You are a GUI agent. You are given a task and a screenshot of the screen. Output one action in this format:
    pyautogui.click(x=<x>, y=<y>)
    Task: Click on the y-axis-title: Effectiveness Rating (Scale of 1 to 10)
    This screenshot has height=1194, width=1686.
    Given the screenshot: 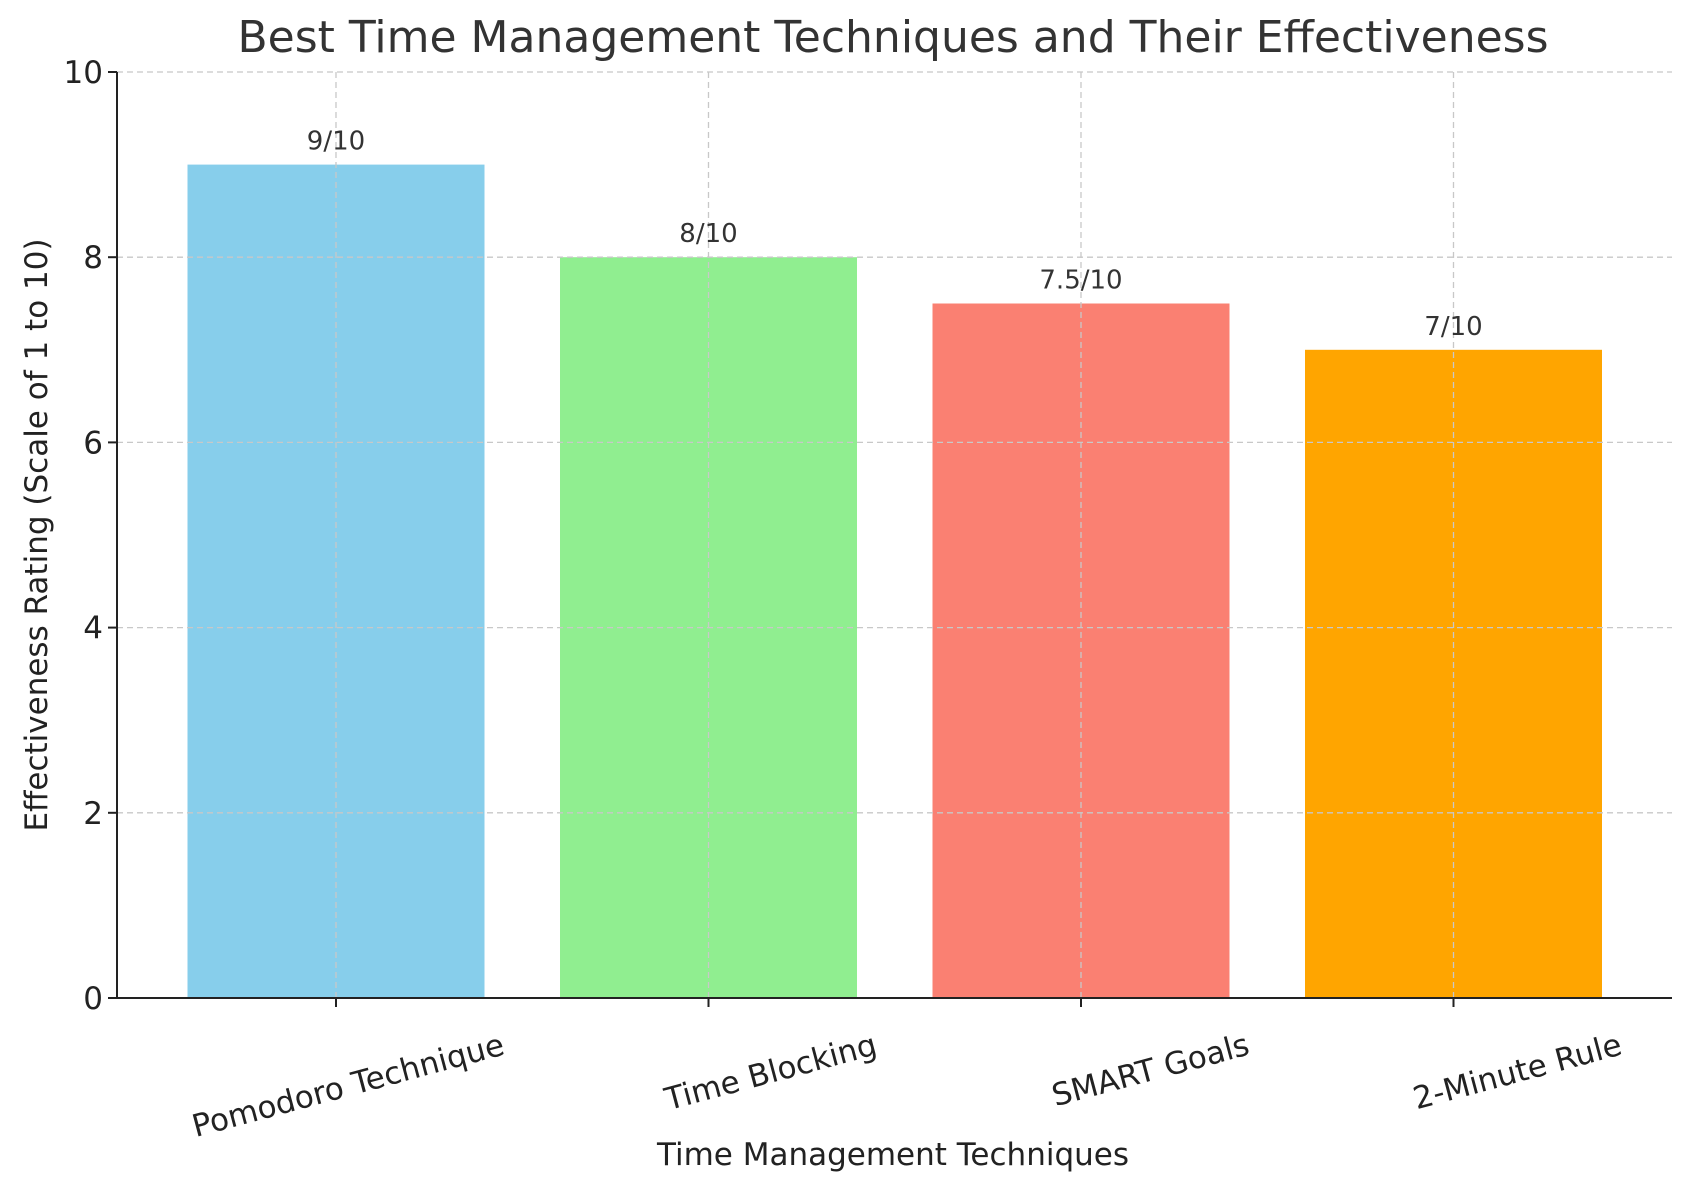 What is the action you would take?
    pyautogui.click(x=37, y=534)
    